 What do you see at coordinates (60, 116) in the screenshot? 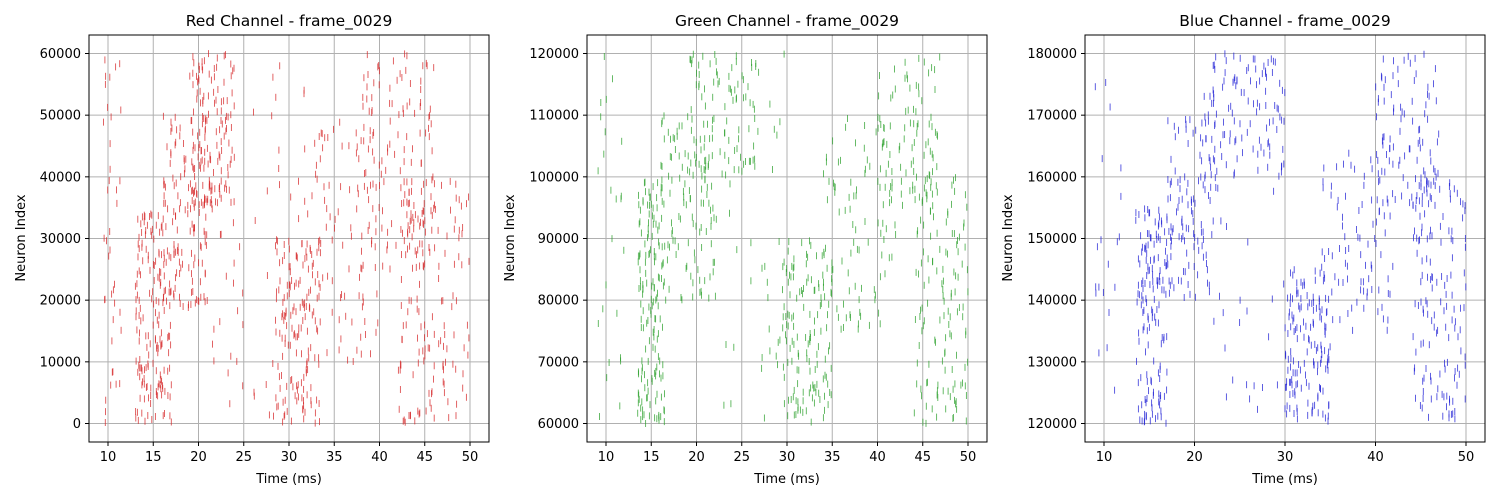
I see `y-tick-label: 50000` at bounding box center [60, 116].